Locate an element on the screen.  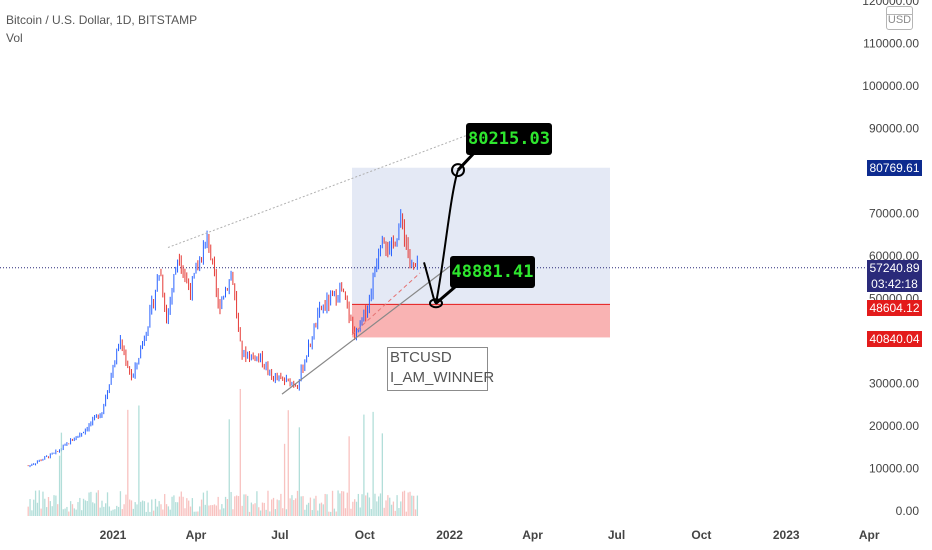
callout-low: 48881.41 is located at coordinates (492, 272).